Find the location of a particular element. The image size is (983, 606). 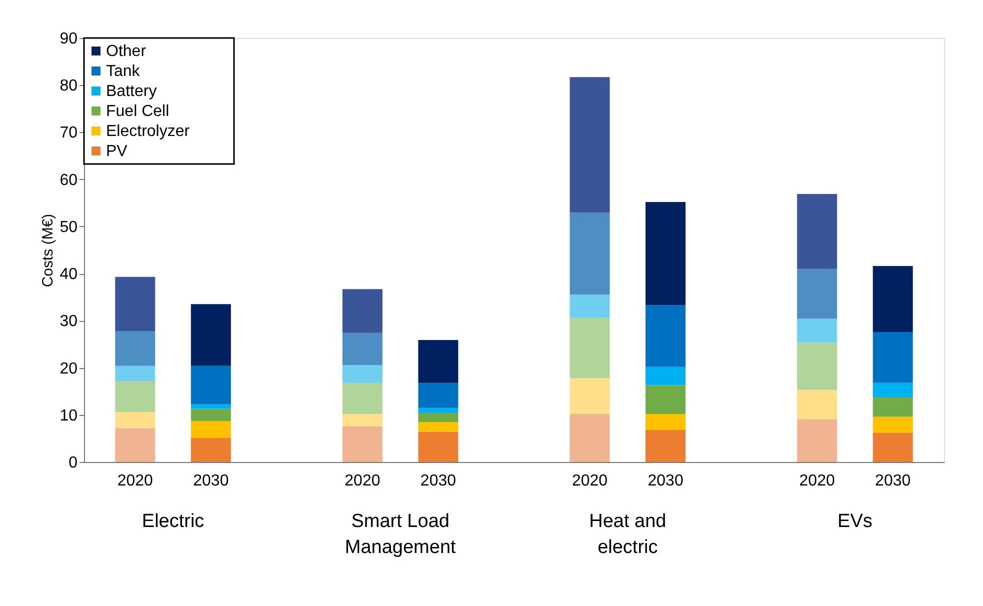

y-tick-label: 20 is located at coordinates (69, 369).